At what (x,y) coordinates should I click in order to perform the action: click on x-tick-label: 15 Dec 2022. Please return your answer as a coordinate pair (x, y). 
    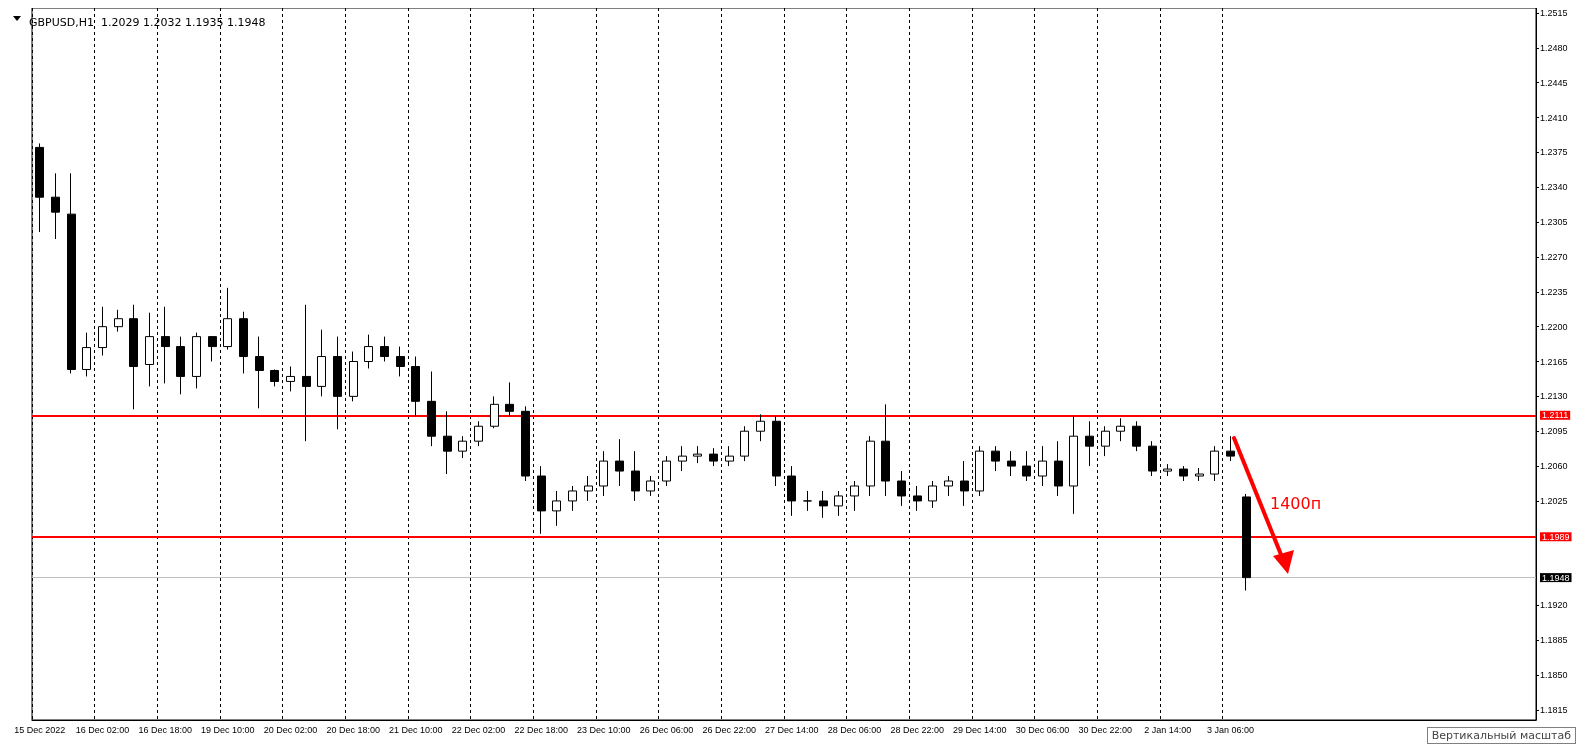
    Looking at the image, I should click on (40, 729).